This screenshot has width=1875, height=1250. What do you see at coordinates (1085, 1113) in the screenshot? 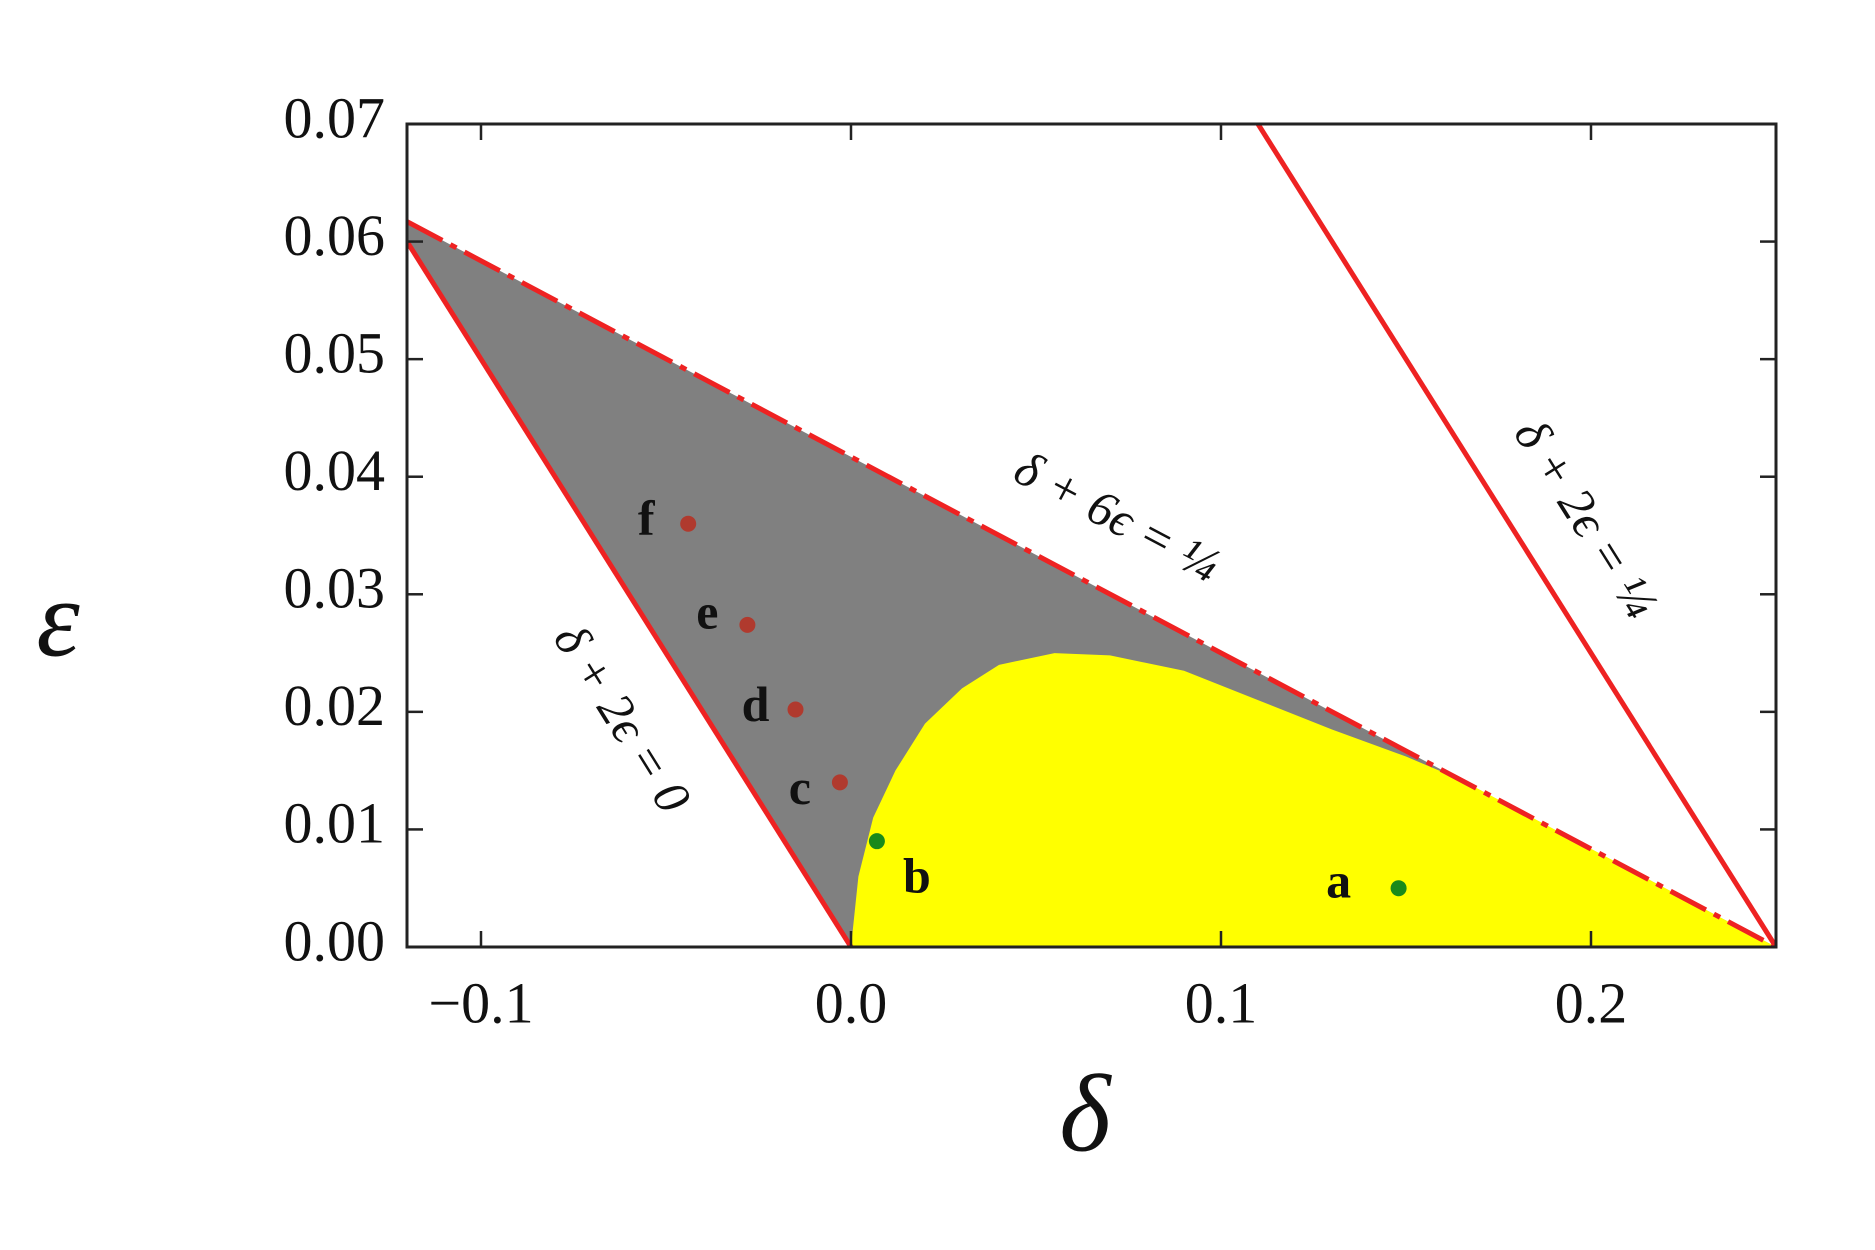
I see `x-axis-label: δ` at bounding box center [1085, 1113].